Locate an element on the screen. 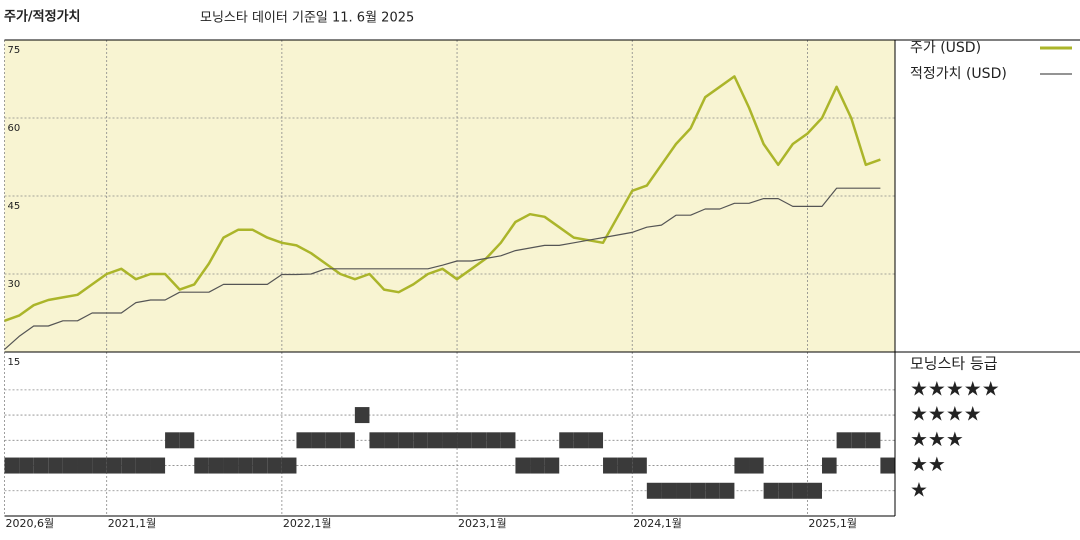  y-tick-label: 30 is located at coordinates (14, 284).